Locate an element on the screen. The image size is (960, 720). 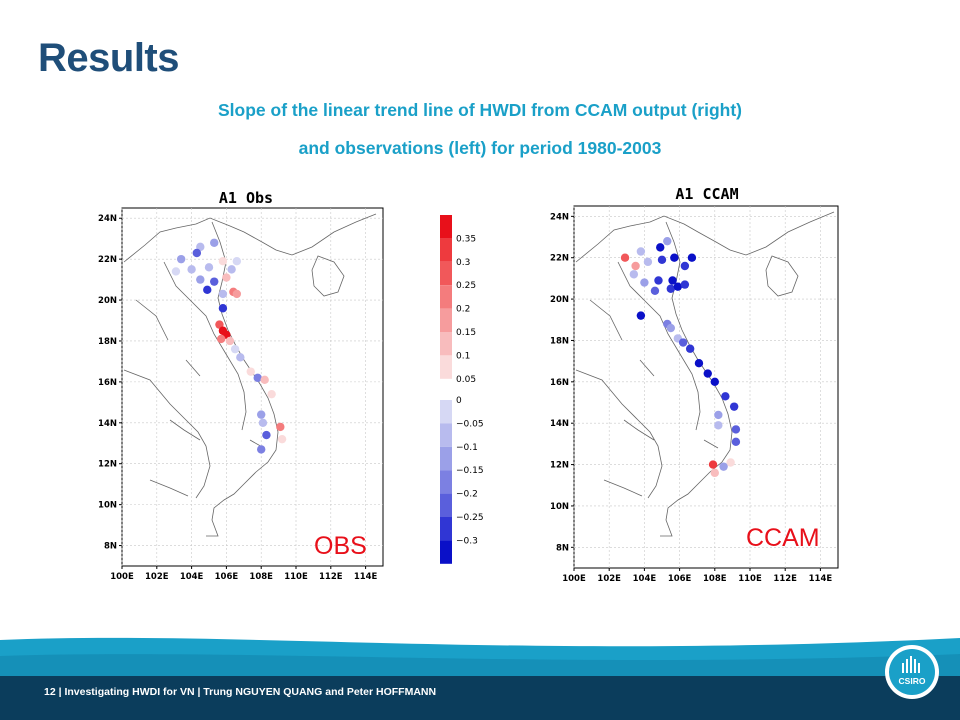
lat-label-obs: 18N is located at coordinates (107, 342).